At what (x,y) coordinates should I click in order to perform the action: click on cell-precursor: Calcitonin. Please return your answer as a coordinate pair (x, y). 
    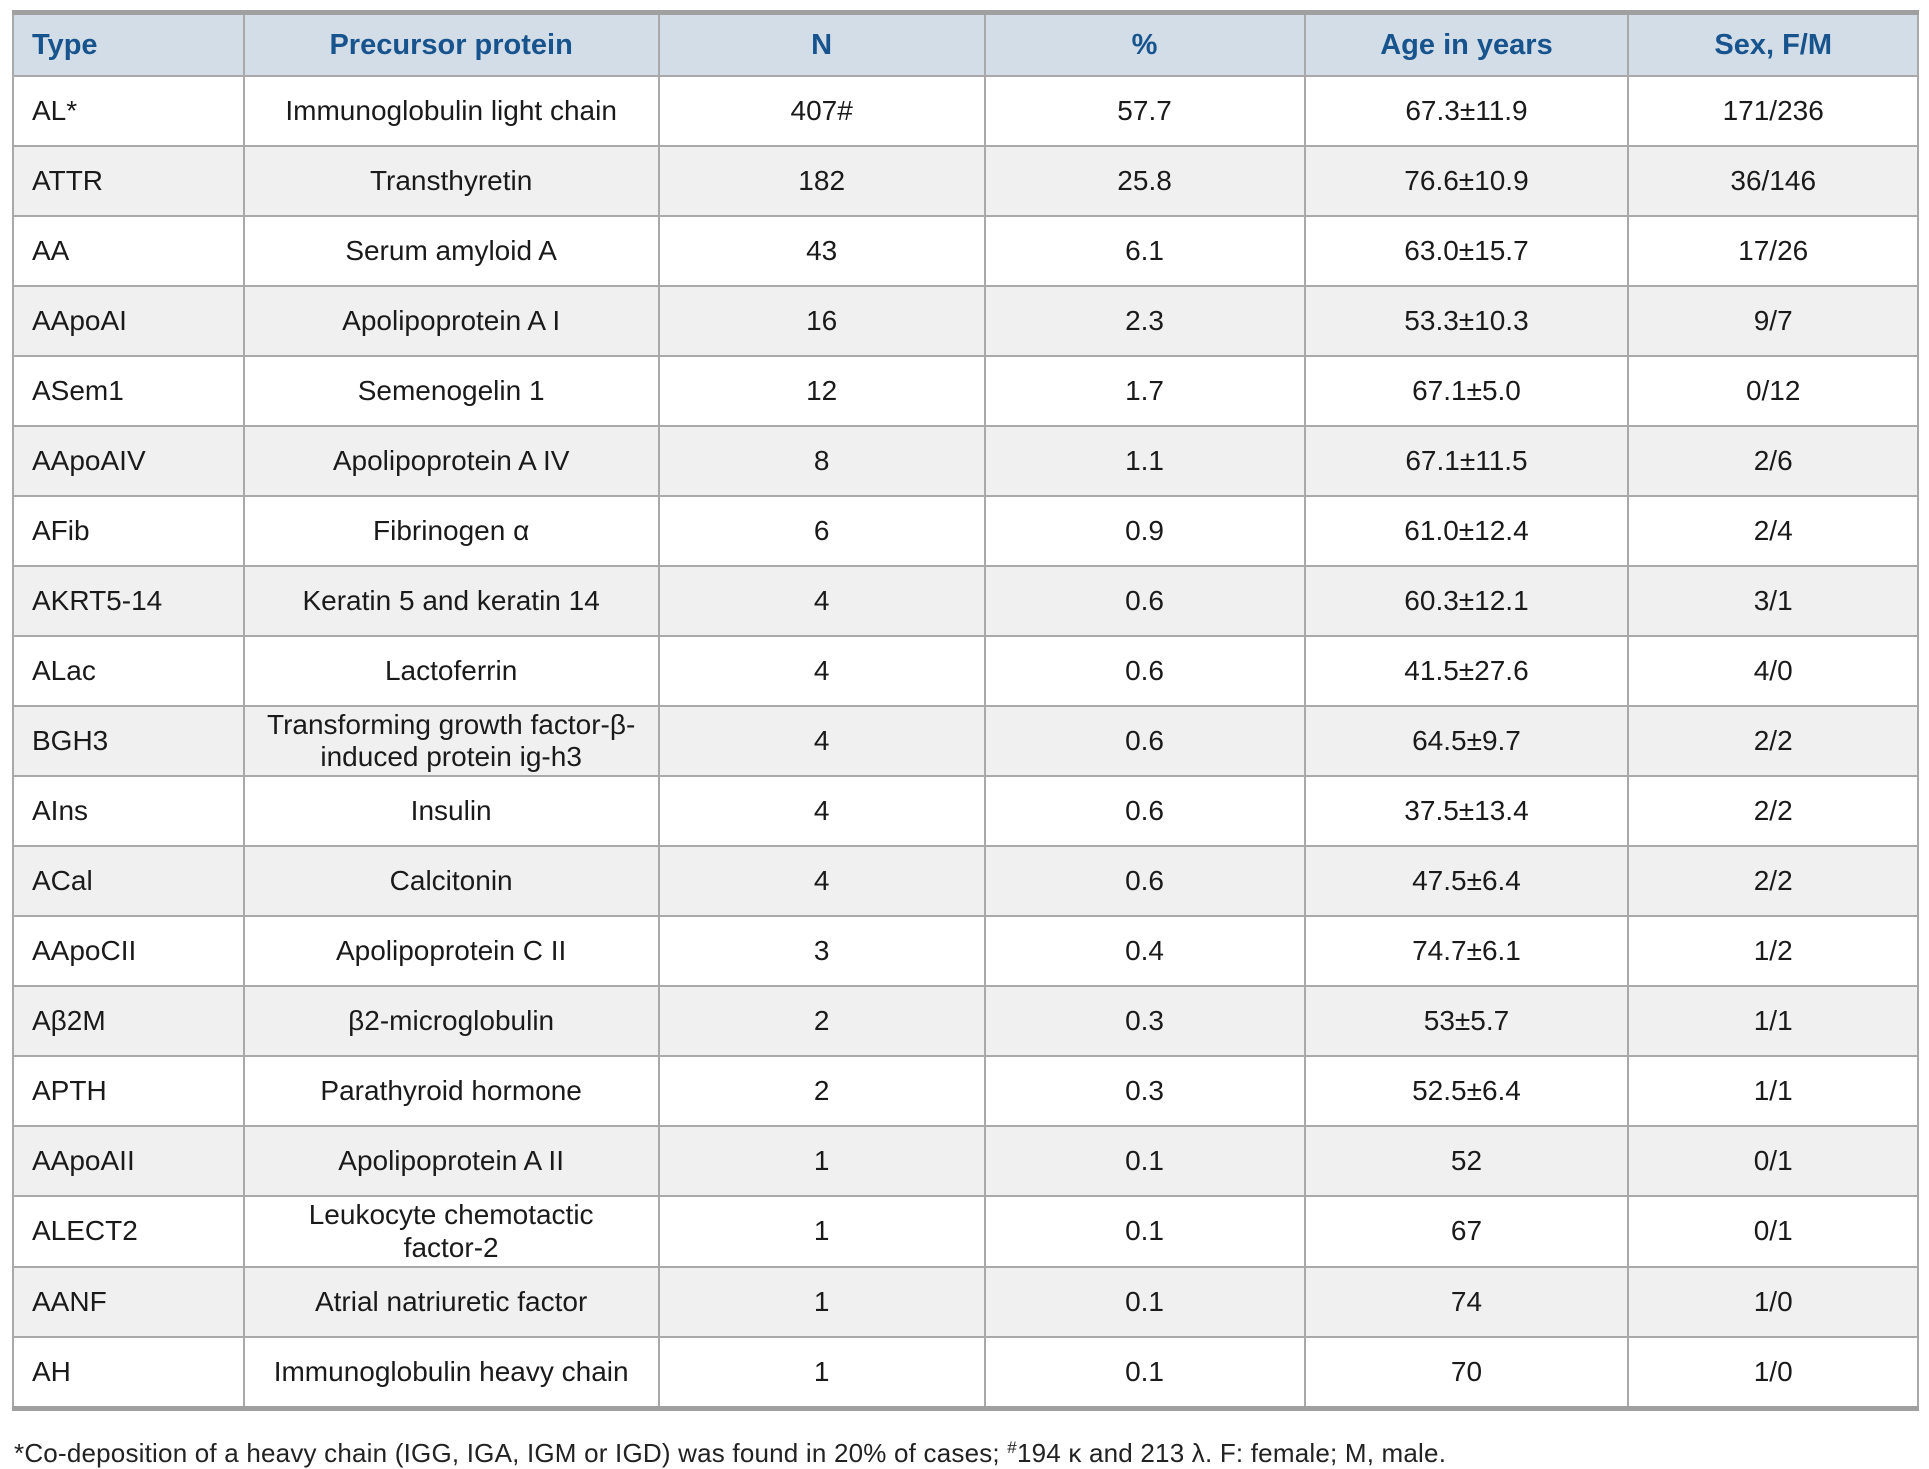
    Looking at the image, I should click on (451, 881).